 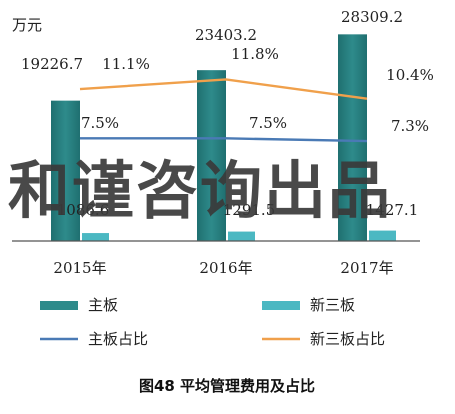 I want to click on x-tick-label-1: 2016年, so click(x=225, y=268).